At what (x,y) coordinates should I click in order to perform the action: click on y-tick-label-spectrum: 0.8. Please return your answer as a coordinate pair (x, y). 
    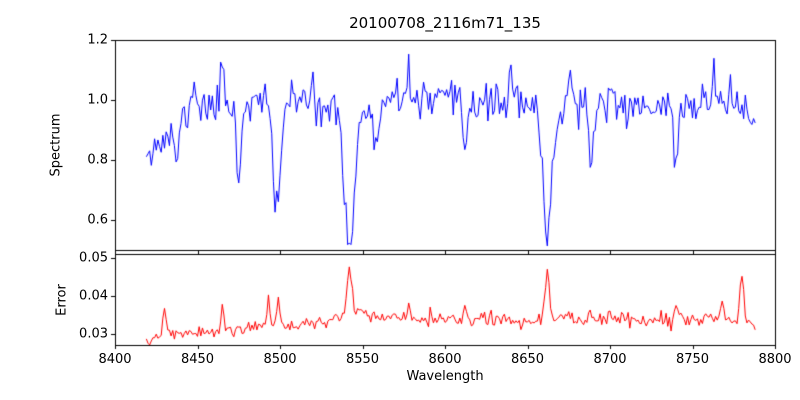
    Looking at the image, I should click on (97, 160).